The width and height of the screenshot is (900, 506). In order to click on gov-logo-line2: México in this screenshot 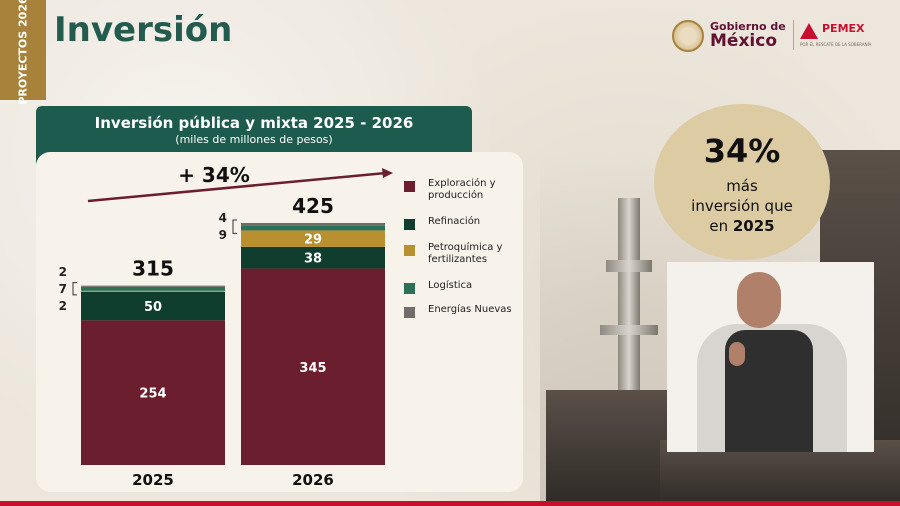, I will do `click(743, 41)`.